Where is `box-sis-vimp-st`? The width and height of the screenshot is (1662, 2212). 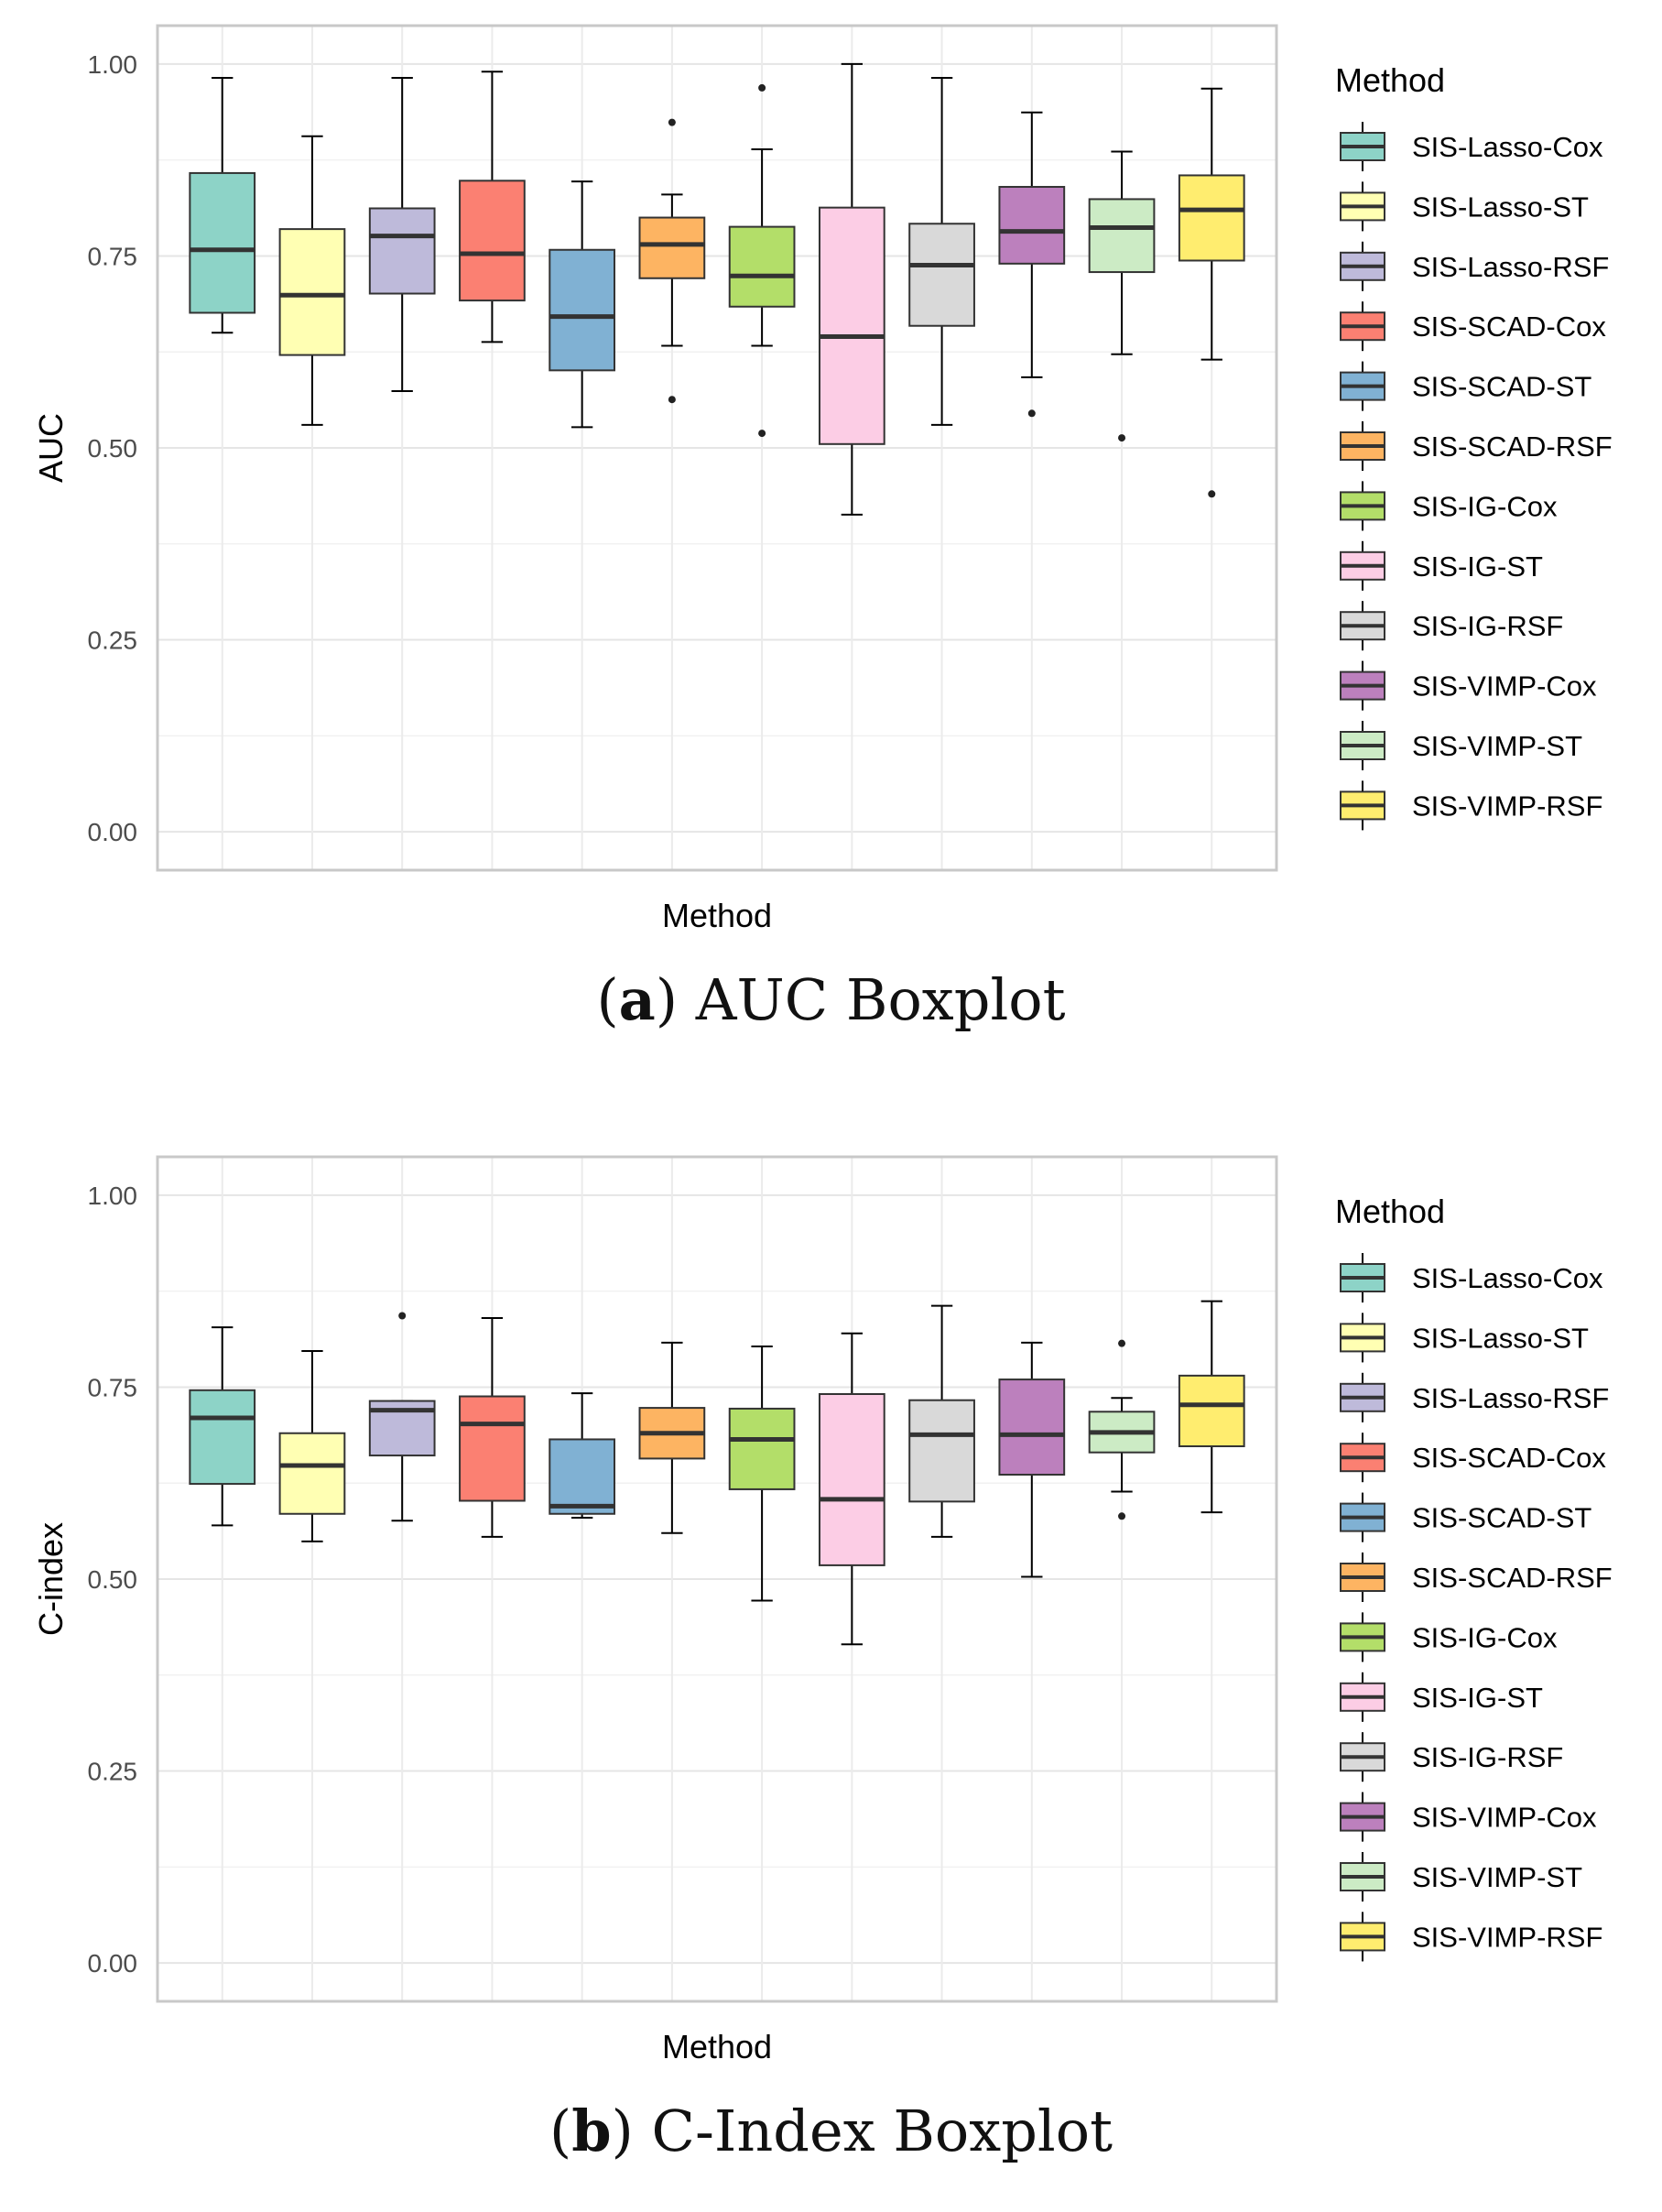
box-sis-vimp-st is located at coordinates (1122, 236).